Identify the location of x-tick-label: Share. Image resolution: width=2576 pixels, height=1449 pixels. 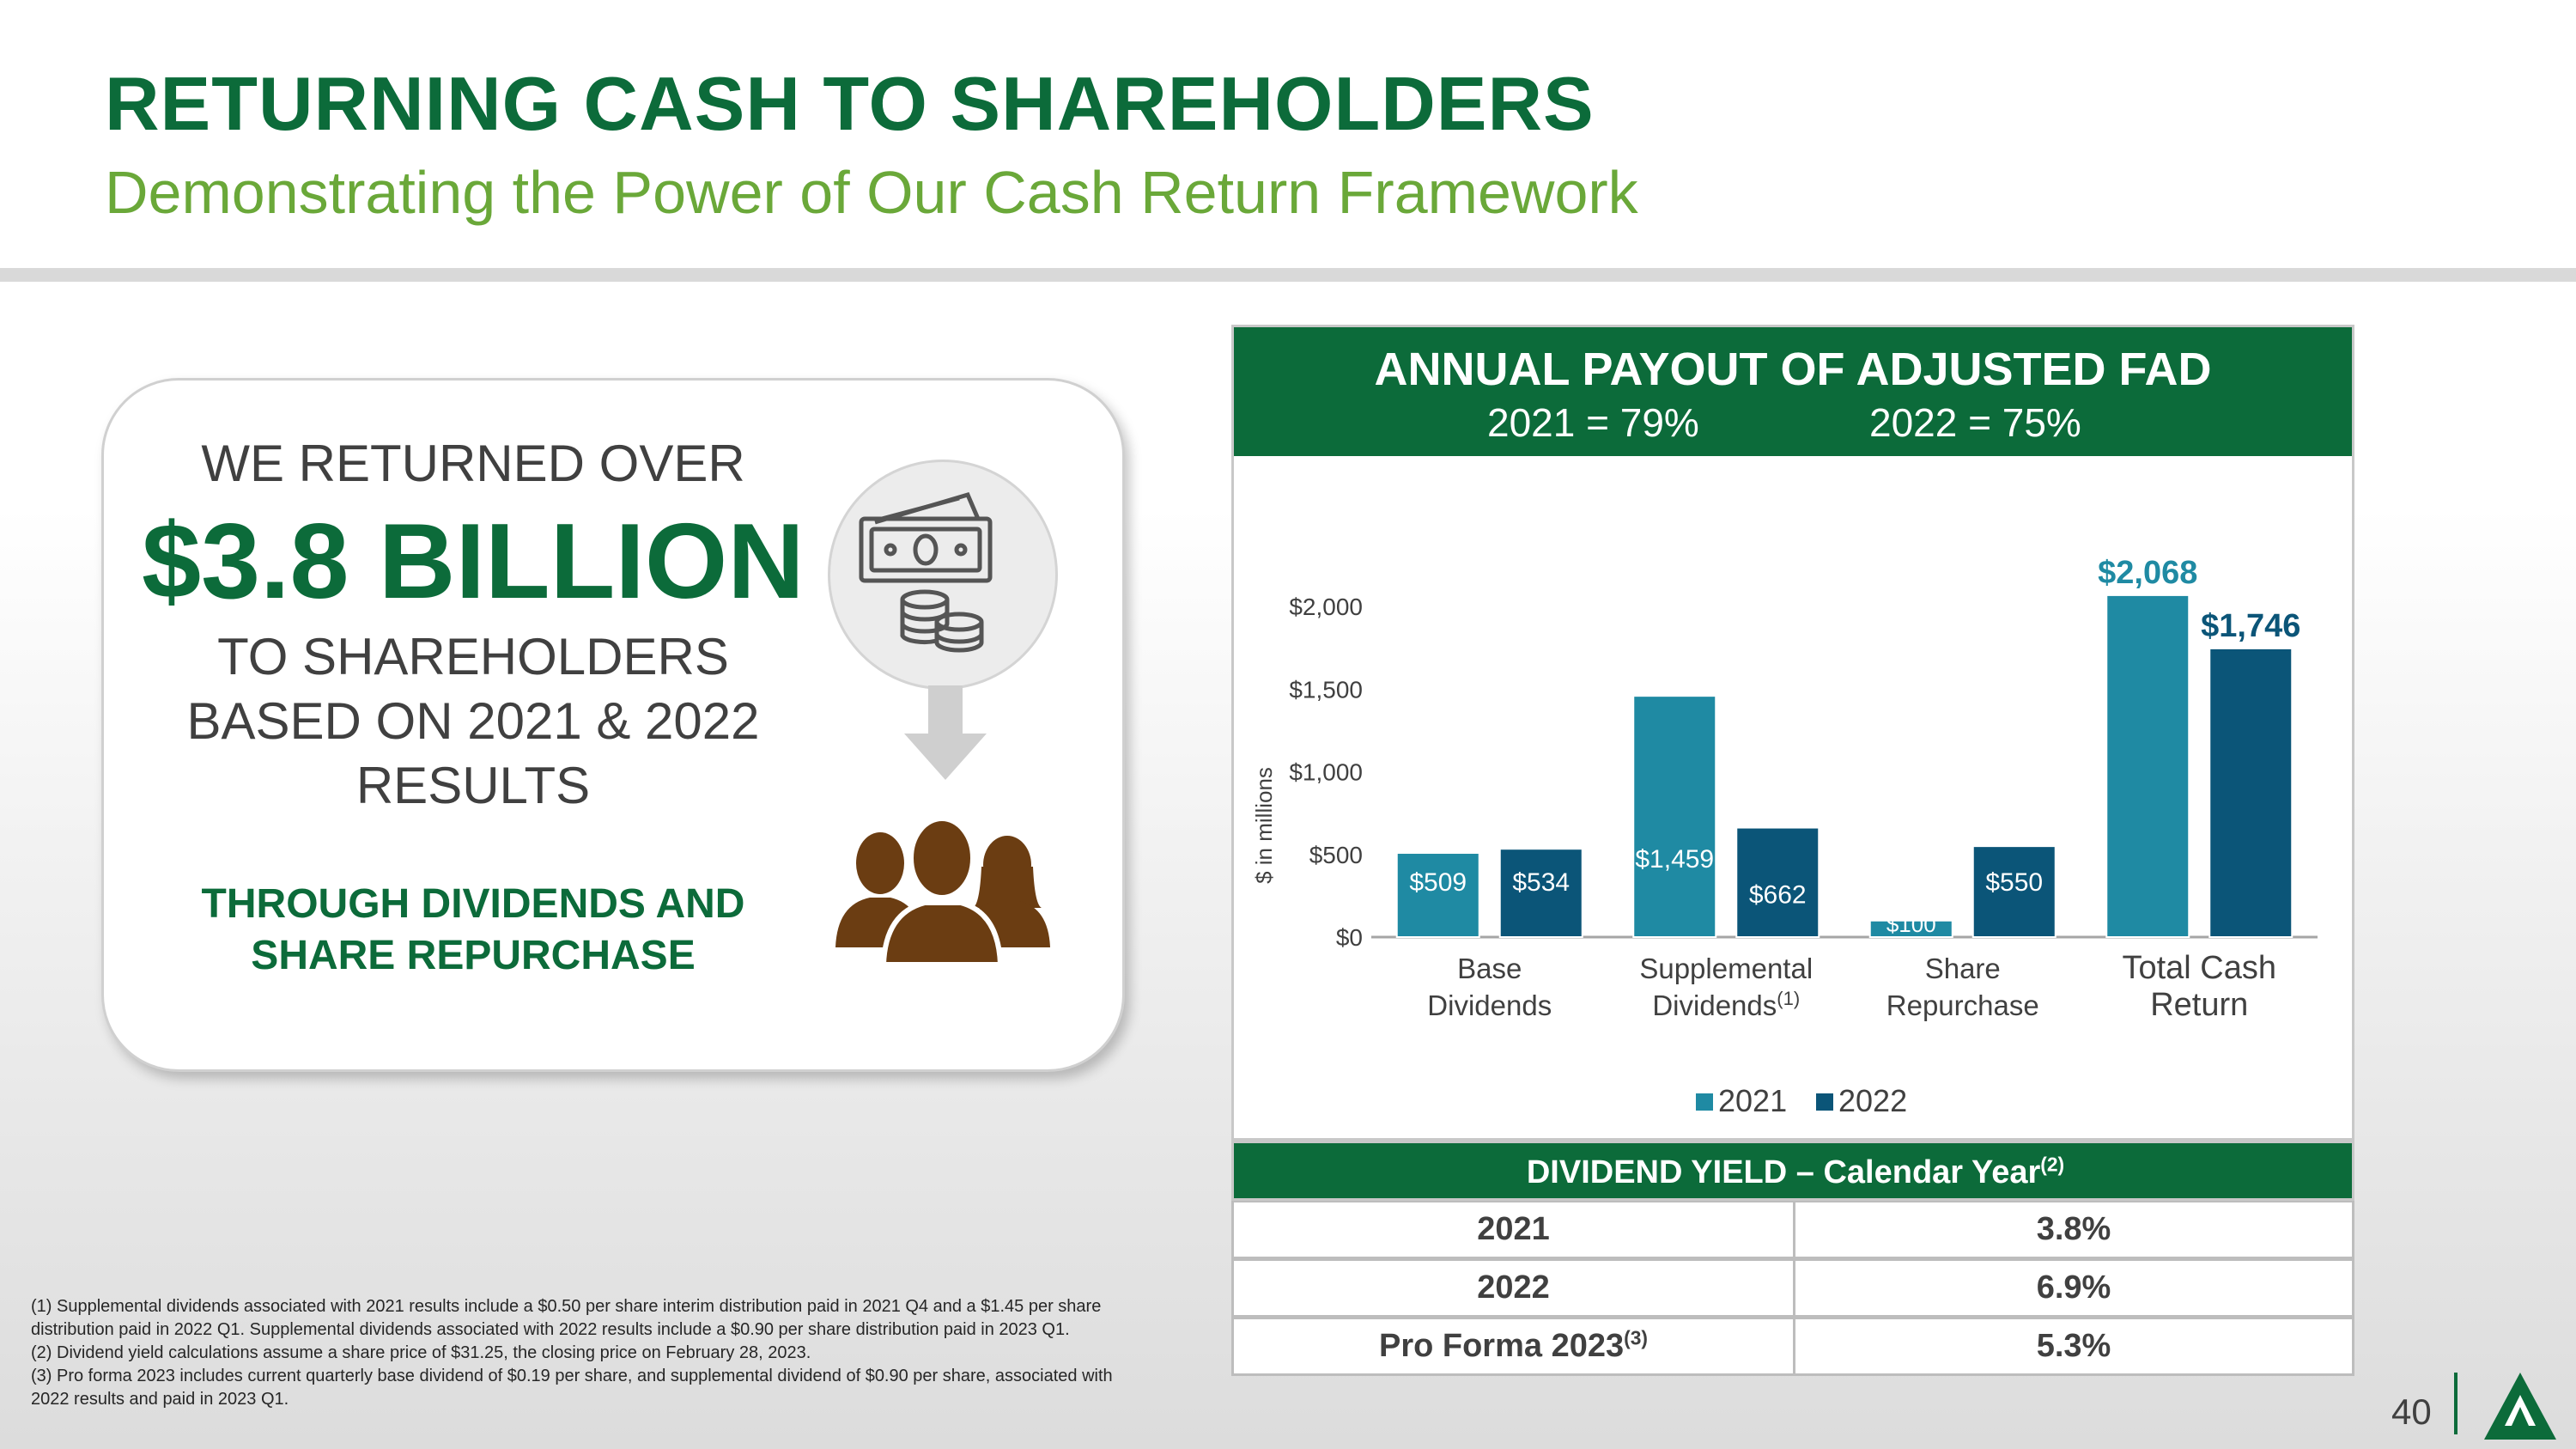
(1963, 968).